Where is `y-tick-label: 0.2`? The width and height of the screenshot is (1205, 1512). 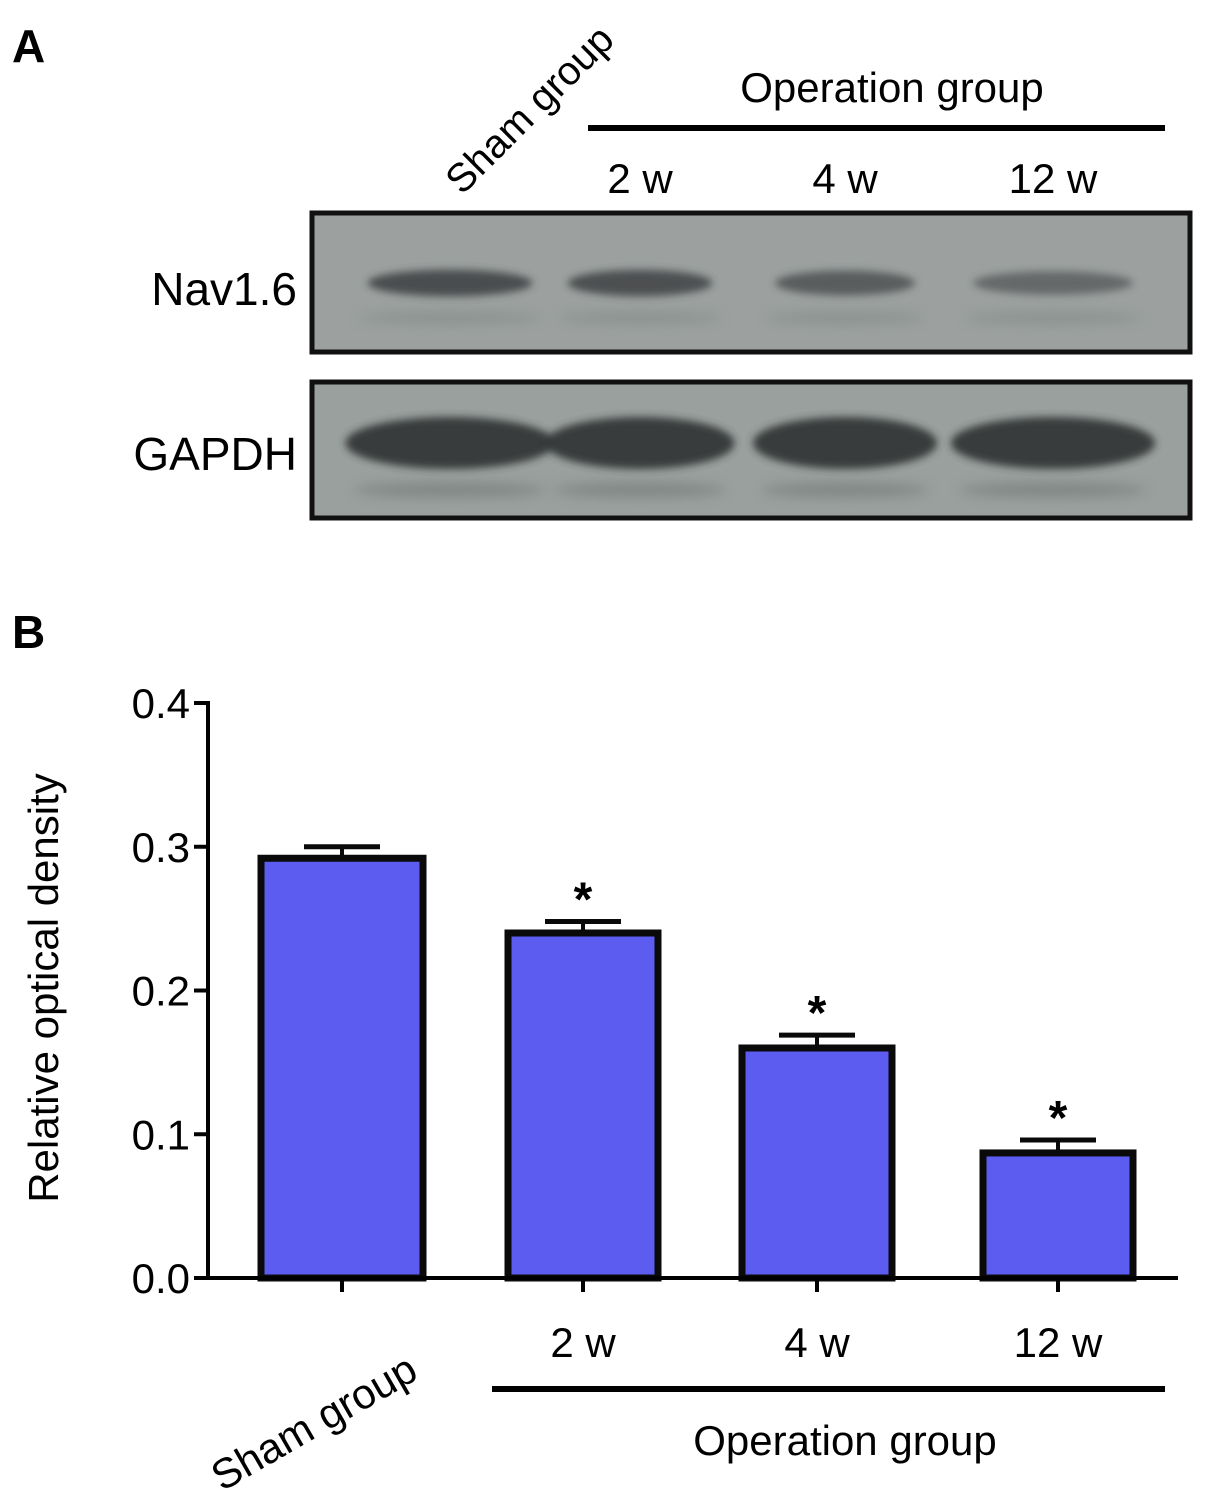
y-tick-label: 0.2 is located at coordinates (161, 991).